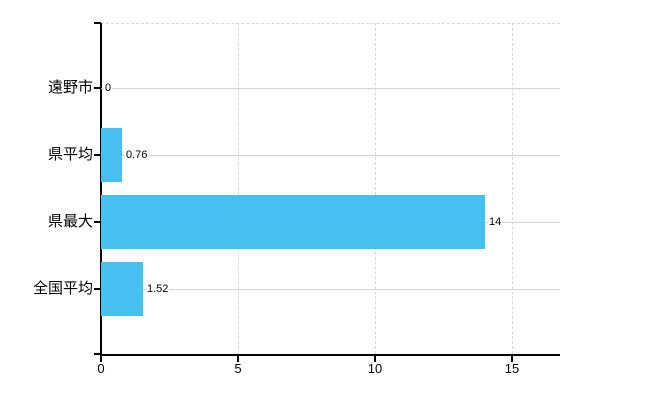 The image size is (650, 400). Describe the element at coordinates (70, 221) in the screenshot. I see `category-label: 県最大` at that location.